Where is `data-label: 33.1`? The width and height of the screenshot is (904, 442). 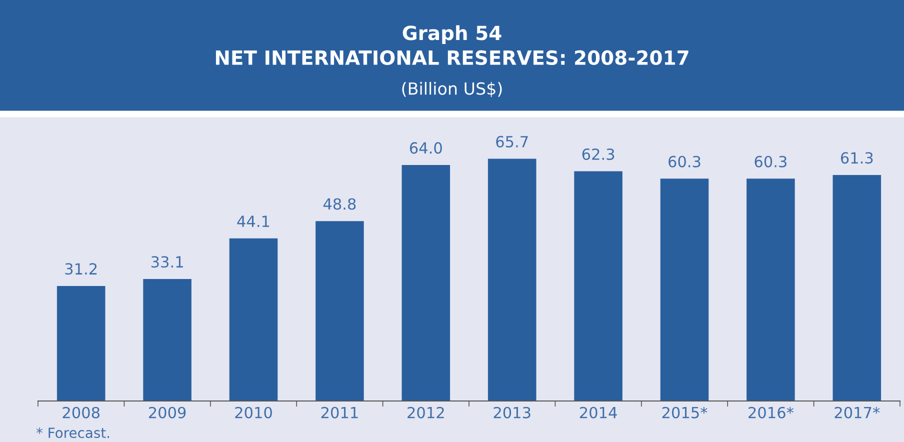 data-label: 33.1 is located at coordinates (167, 262).